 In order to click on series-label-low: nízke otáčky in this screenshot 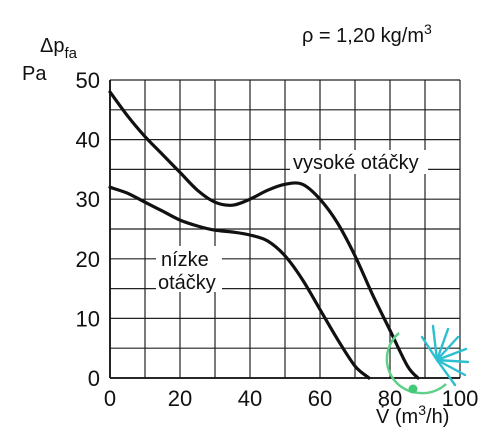, I will do `click(189, 270)`.